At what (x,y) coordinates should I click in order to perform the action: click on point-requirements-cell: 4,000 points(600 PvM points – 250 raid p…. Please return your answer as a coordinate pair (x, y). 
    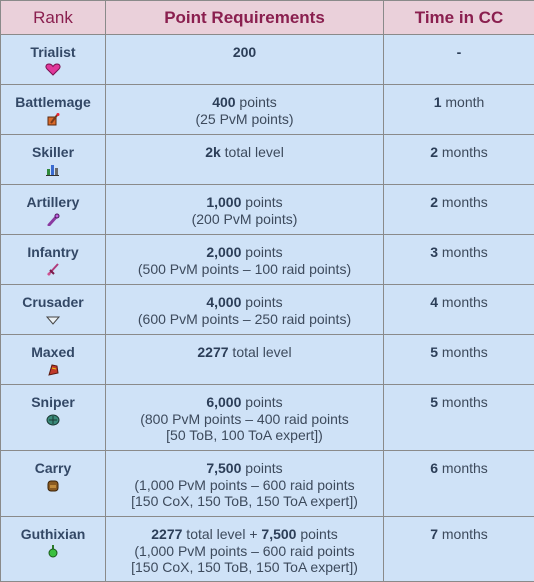
    Looking at the image, I should click on (245, 310).